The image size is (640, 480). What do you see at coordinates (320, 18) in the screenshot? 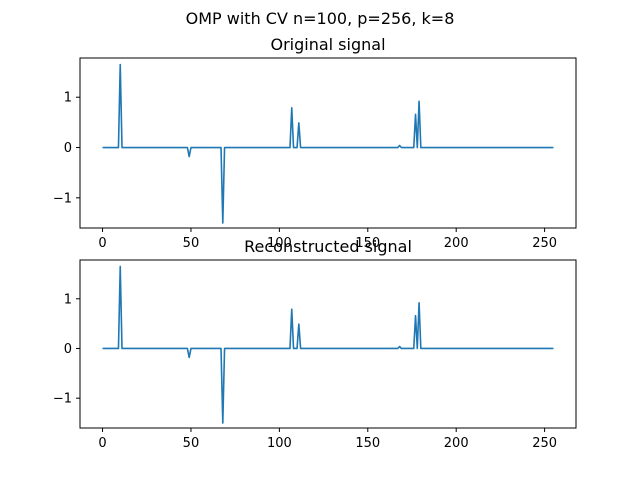
I see `figure-suptitle: OMP with CV n=100, p=256, k=8` at bounding box center [320, 18].